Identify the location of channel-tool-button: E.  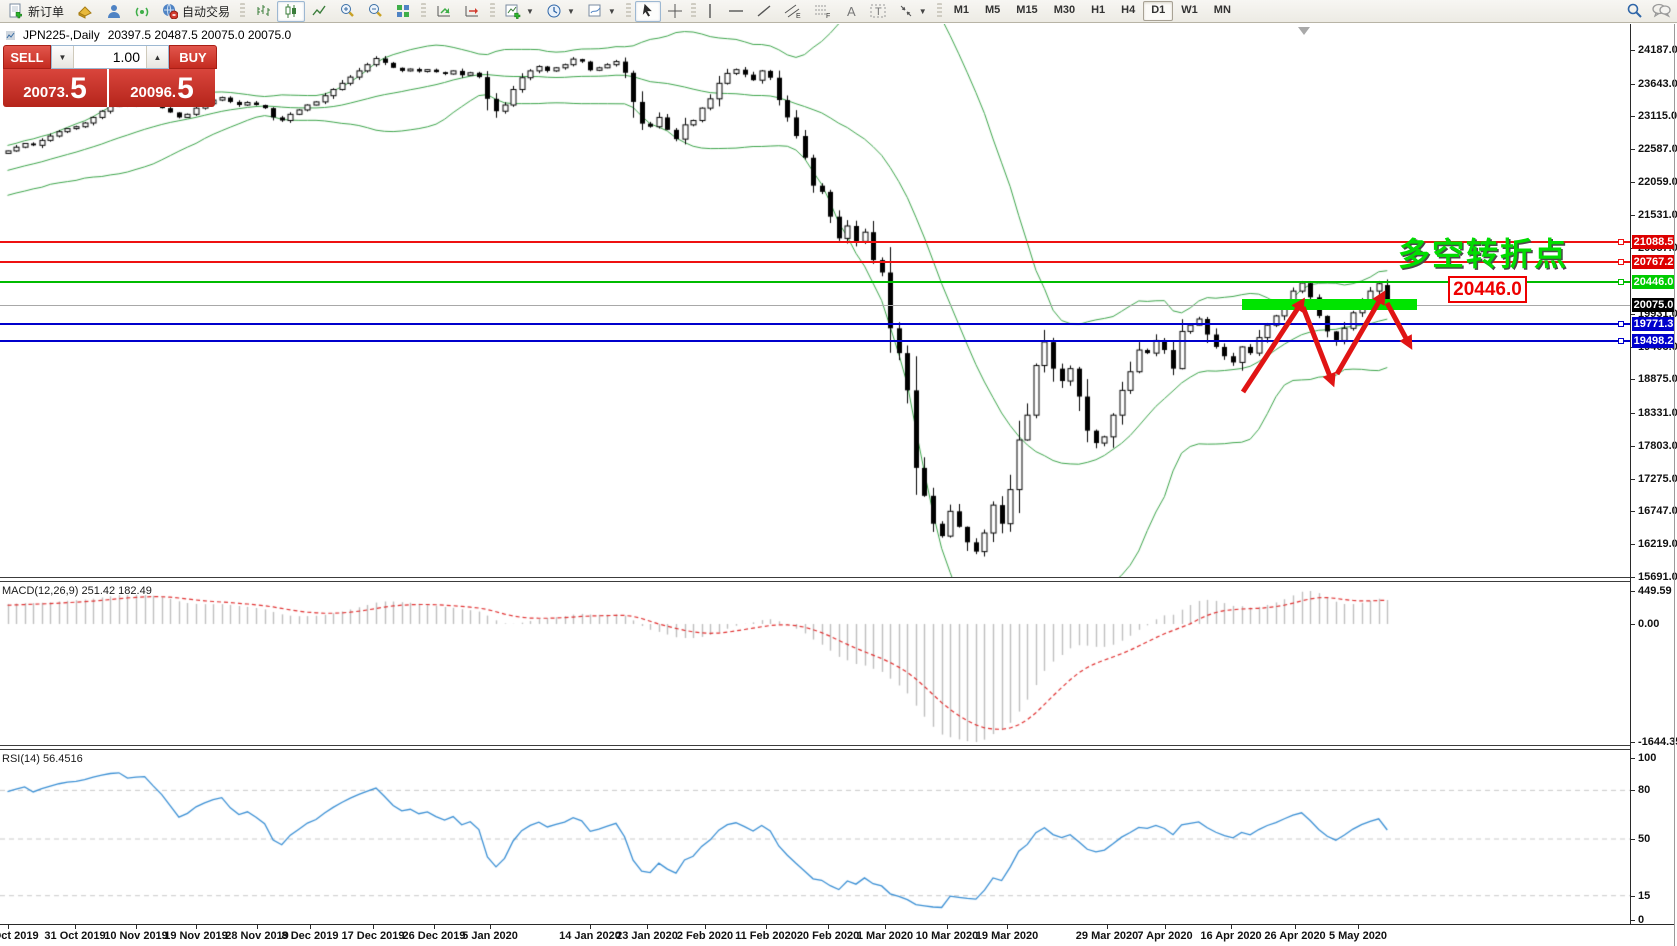
(793, 11).